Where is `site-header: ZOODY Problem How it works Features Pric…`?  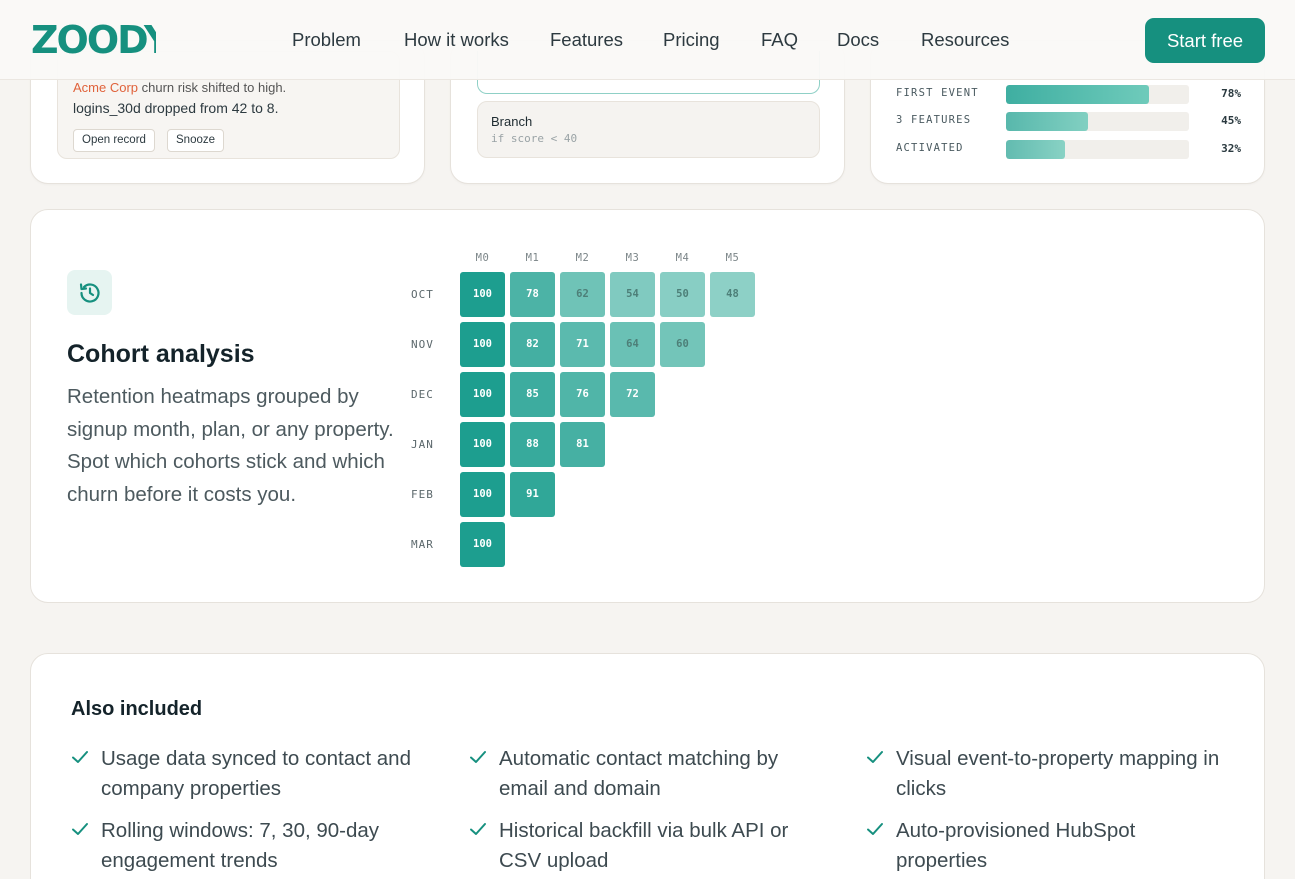
site-header: ZOODY Problem How it works Features Pric… is located at coordinates (647, 40).